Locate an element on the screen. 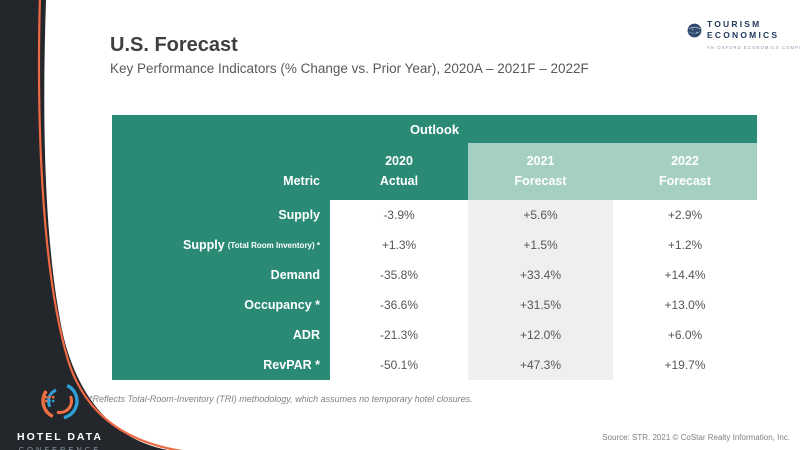 This screenshot has width=800, height=450. value-2020: +1.3% is located at coordinates (399, 245).